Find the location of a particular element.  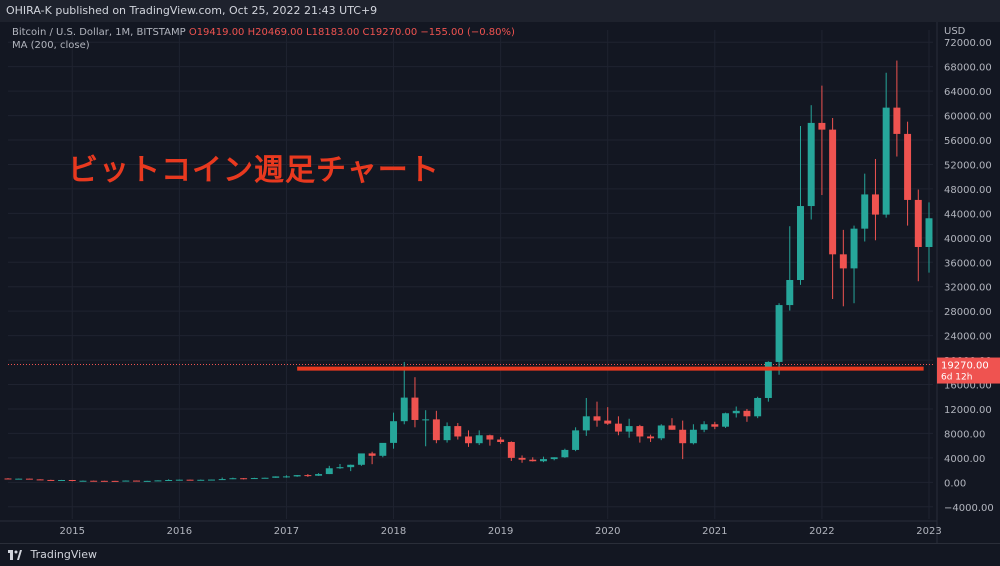

x-tick-label: 2020 is located at coordinates (607, 531).